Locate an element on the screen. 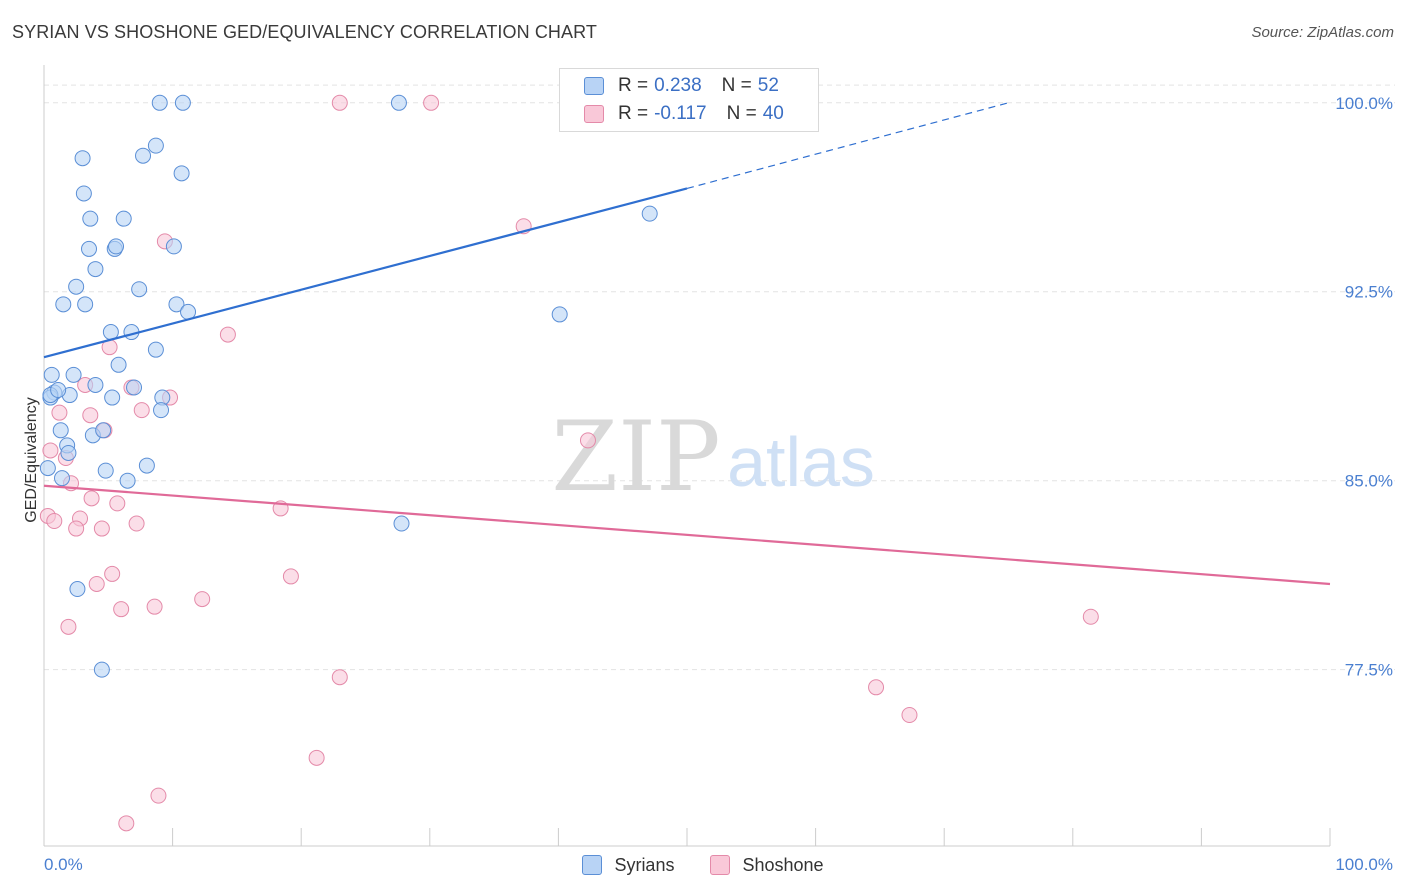 The image size is (1406, 892). legend-item-shoshone: Shoshone is located at coordinates (767, 865).